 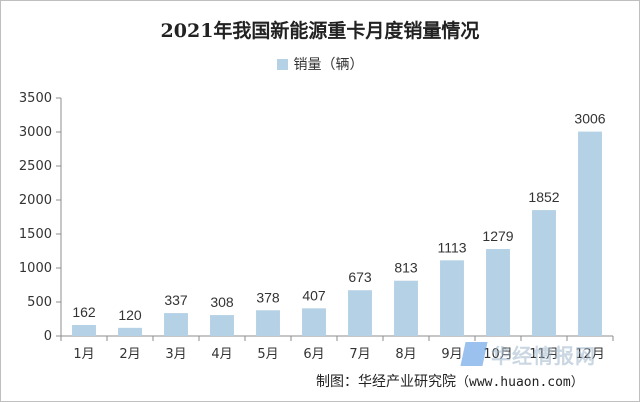 I want to click on chart-title: 2021年我国新能源重卡月度销量情况, so click(x=320, y=31).